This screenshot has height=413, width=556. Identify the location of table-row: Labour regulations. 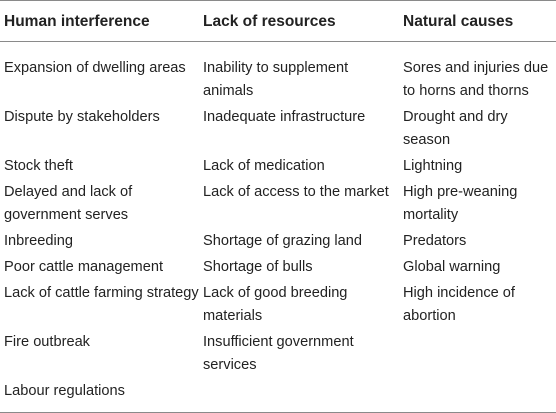
(278, 395).